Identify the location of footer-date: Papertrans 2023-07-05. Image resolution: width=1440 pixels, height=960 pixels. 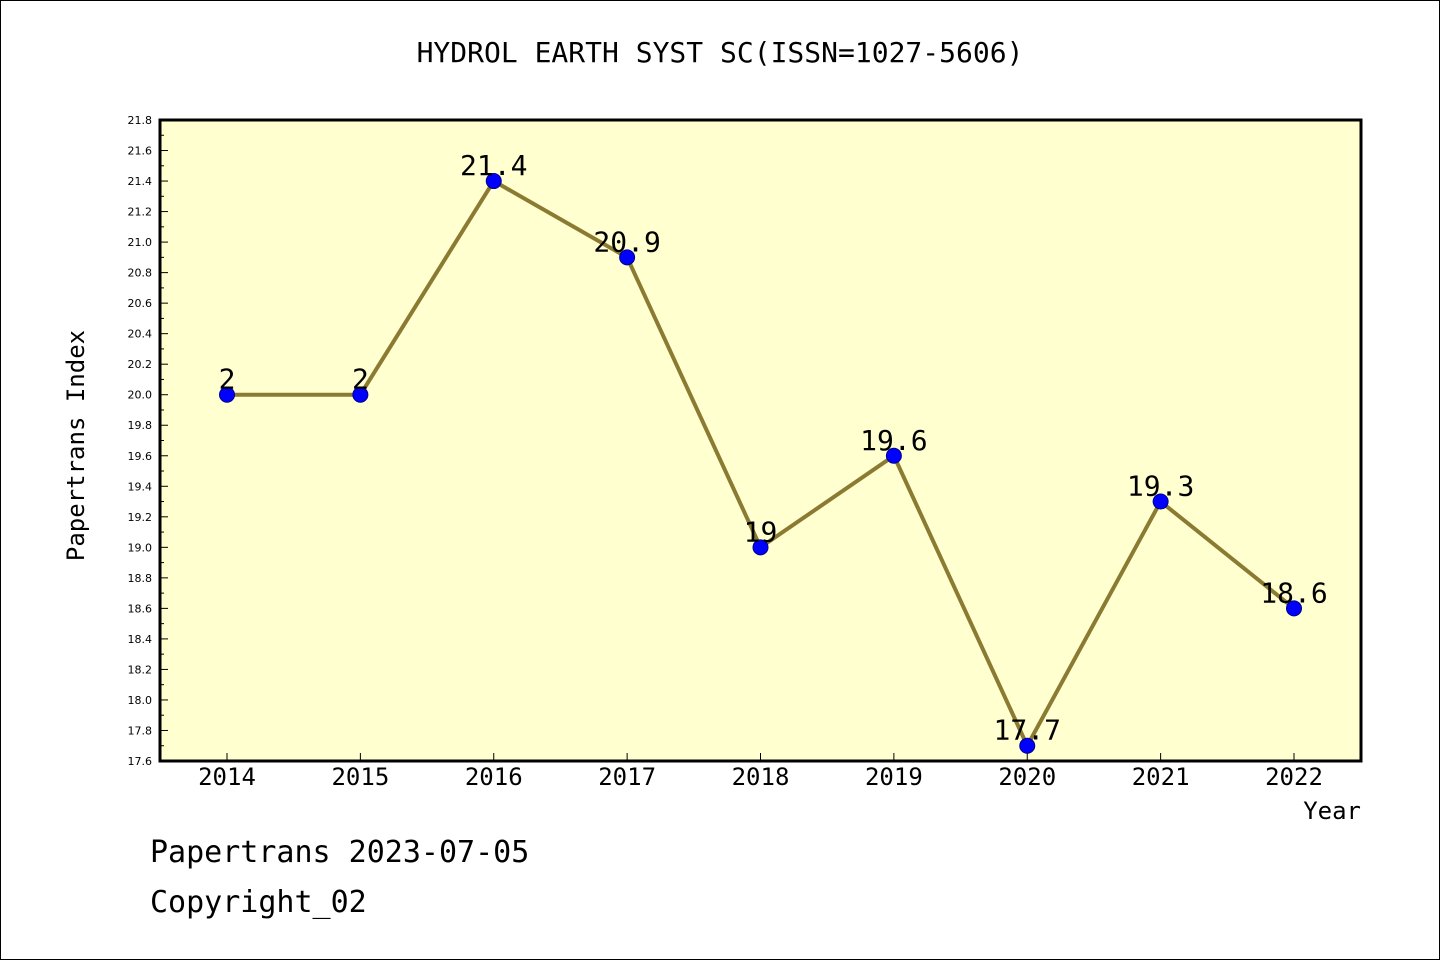
(340, 852).